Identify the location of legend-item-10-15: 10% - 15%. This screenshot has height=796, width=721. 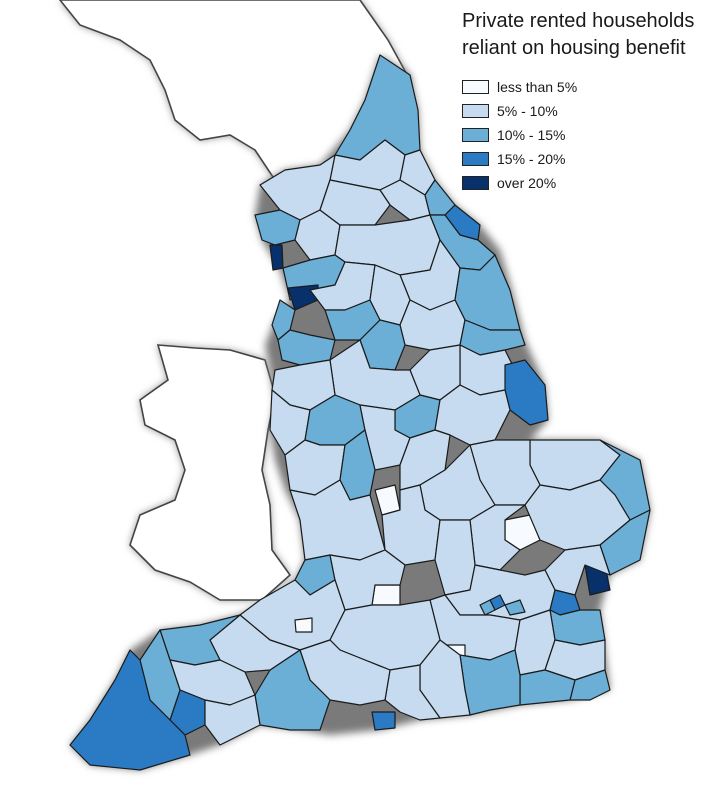
(519, 135).